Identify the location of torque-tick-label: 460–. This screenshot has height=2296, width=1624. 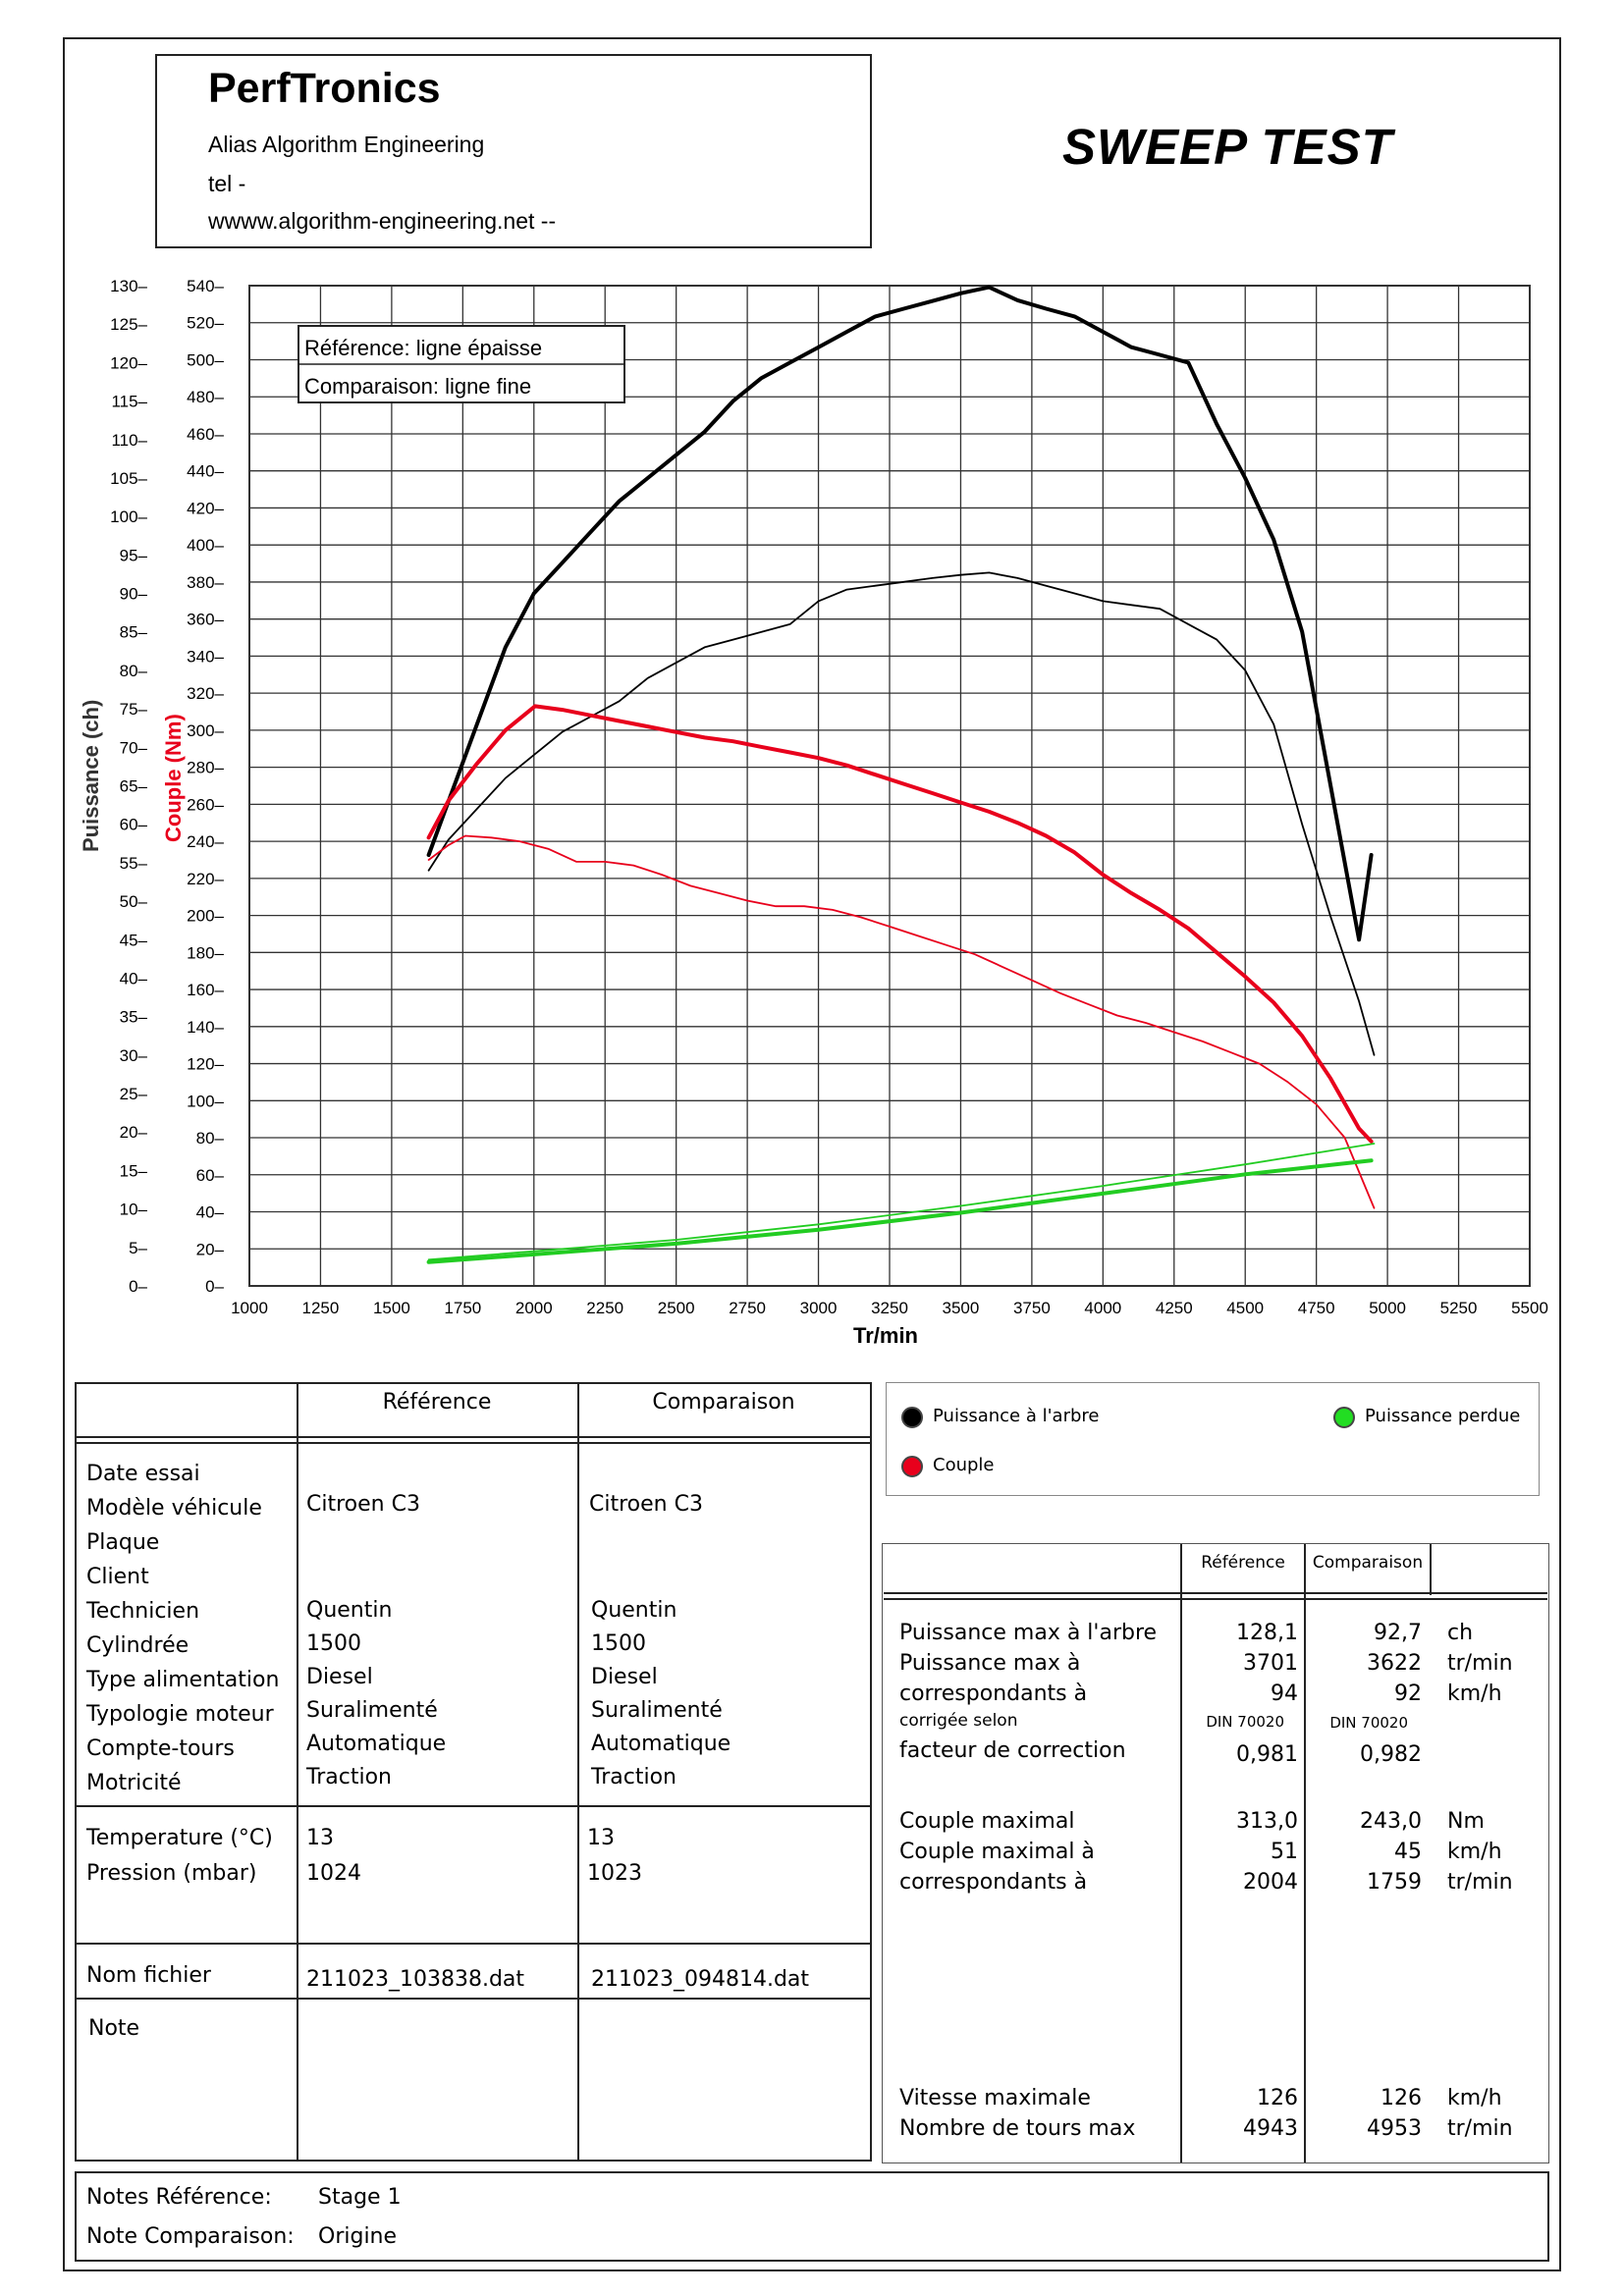
(205, 435).